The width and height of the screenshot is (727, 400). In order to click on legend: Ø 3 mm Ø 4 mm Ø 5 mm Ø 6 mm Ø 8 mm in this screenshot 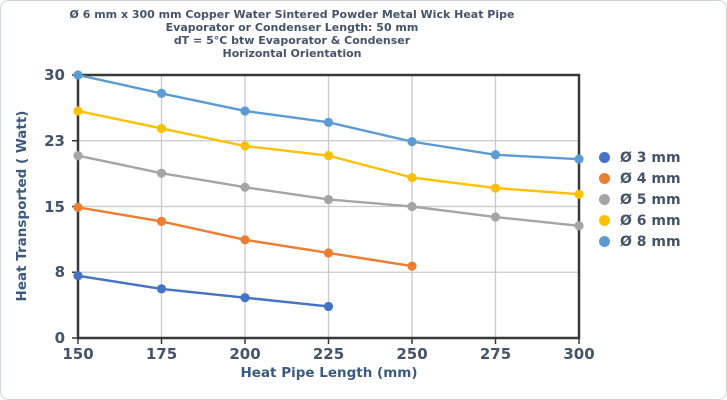, I will do `click(640, 199)`.